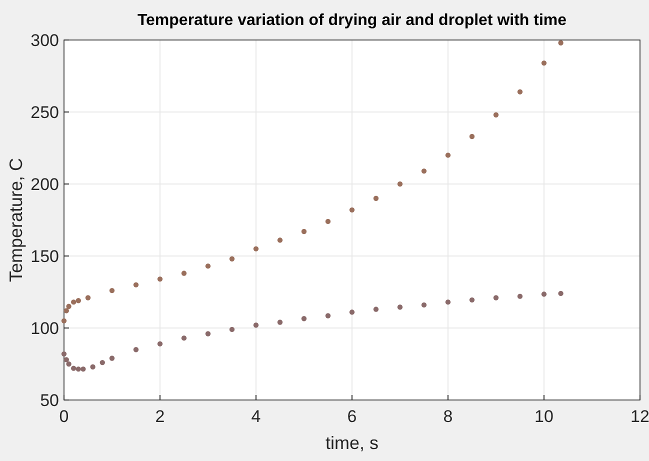  Describe the element at coordinates (352, 416) in the screenshot. I see `x-tick-label: 6` at that location.